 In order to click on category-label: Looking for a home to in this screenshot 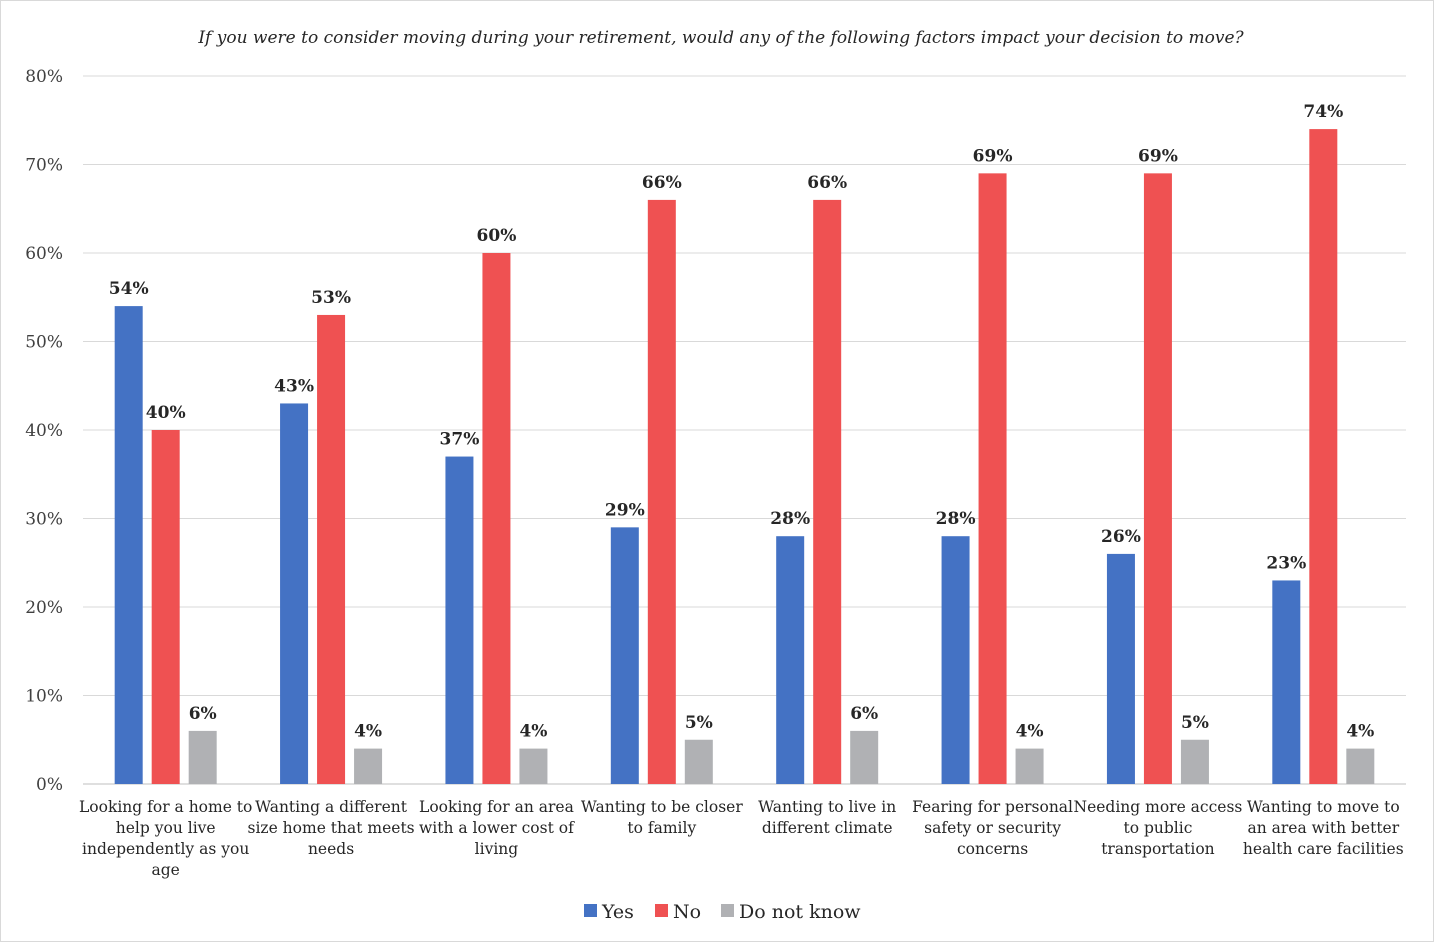, I will do `click(165, 807)`.